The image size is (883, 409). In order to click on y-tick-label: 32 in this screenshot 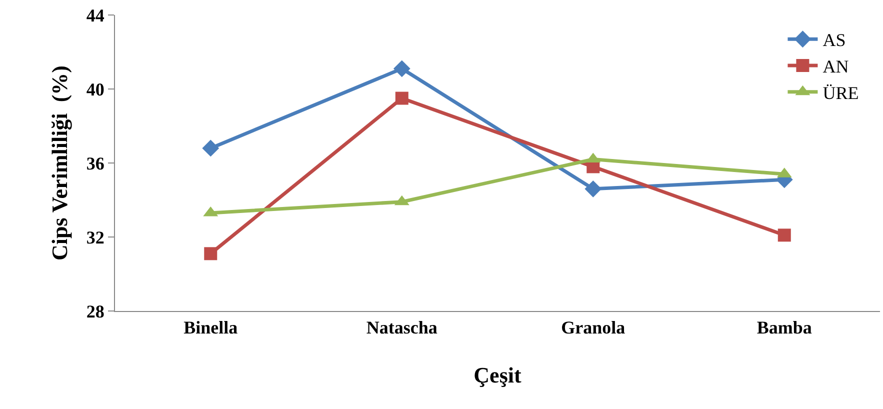, I will do `click(95, 237)`.